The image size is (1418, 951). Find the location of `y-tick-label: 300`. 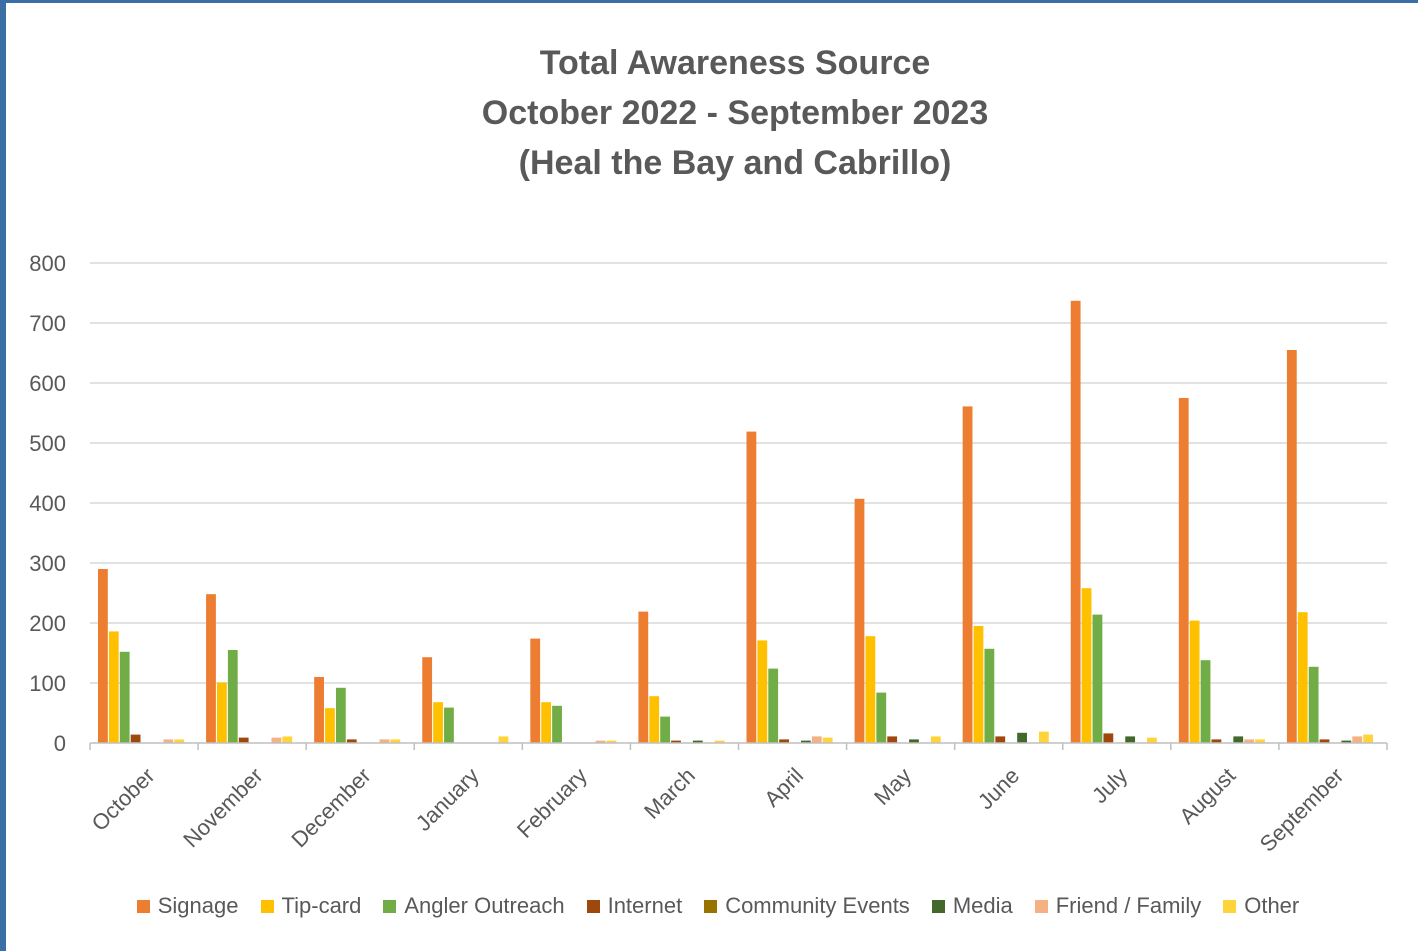

y-tick-label: 300 is located at coordinates (47, 563).